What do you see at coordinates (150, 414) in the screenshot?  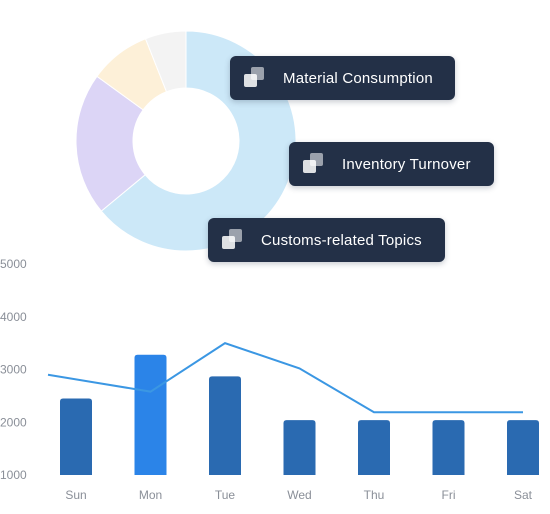 I see `bar-mon` at bounding box center [150, 414].